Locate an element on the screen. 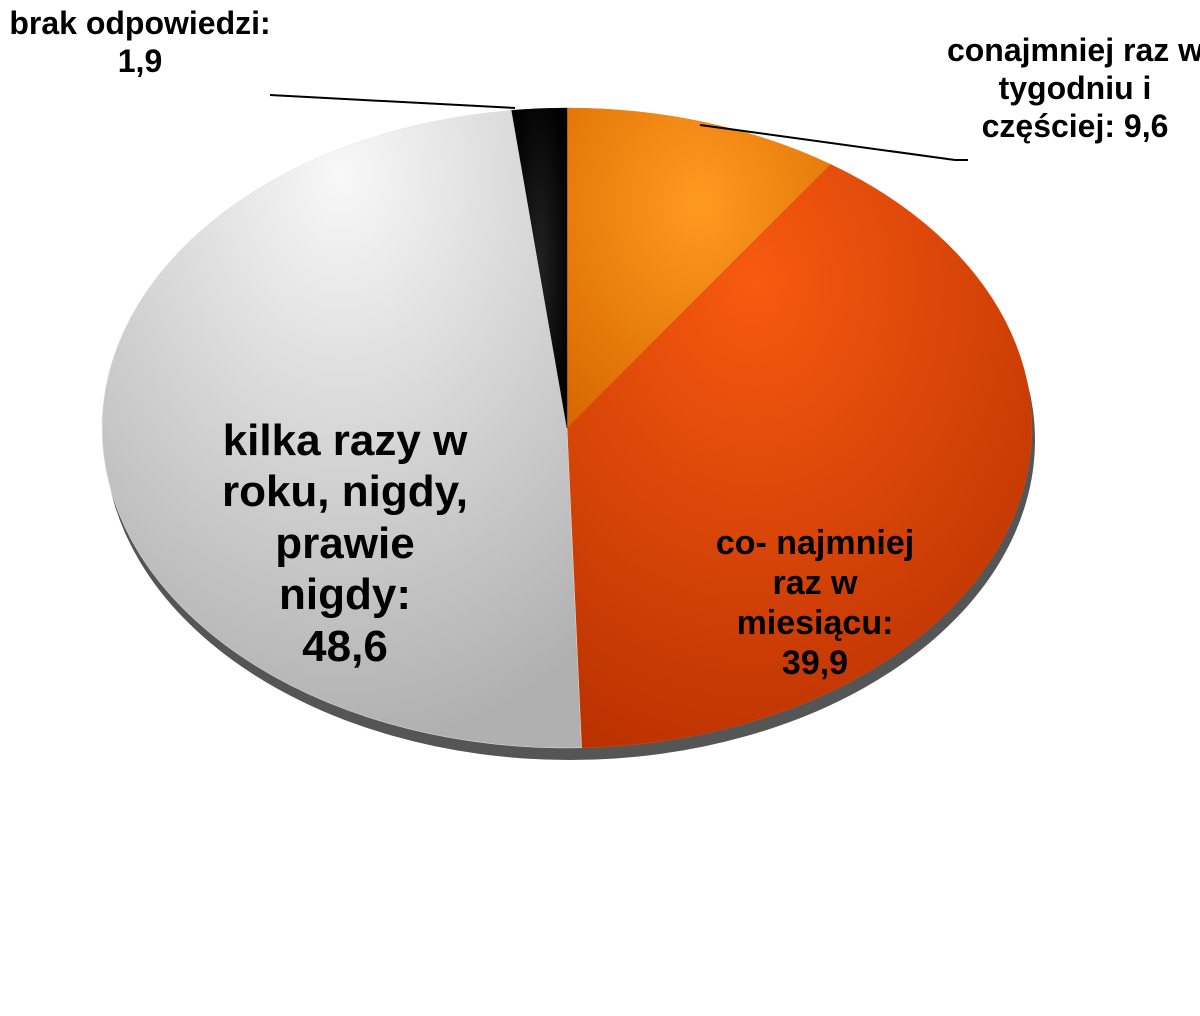  slice-label: brak odpowiedzi: 1,9 is located at coordinates (140, 43).